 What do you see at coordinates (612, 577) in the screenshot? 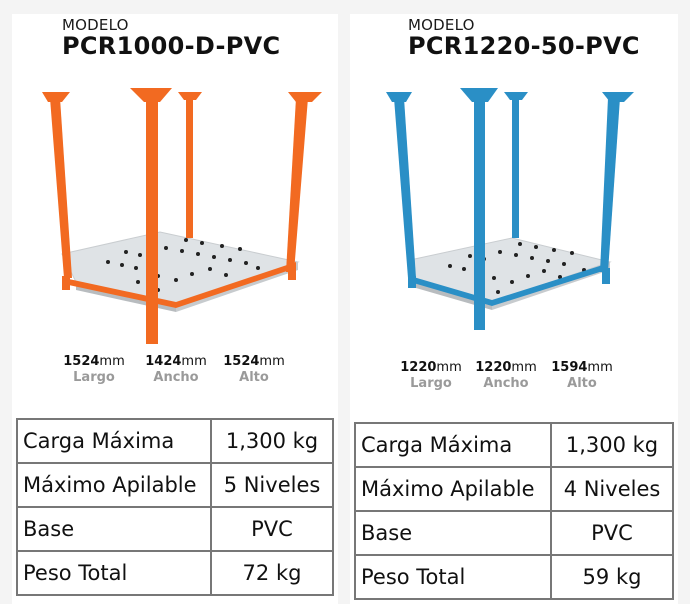
I see `spec-value: 59 kg` at bounding box center [612, 577].